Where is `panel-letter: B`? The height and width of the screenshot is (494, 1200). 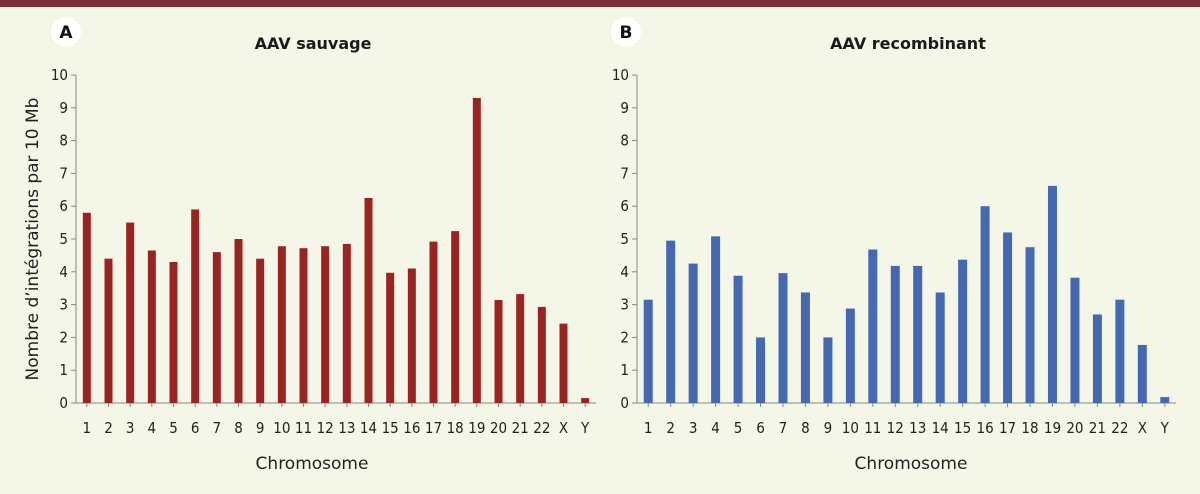 panel-letter: B is located at coordinates (626, 33).